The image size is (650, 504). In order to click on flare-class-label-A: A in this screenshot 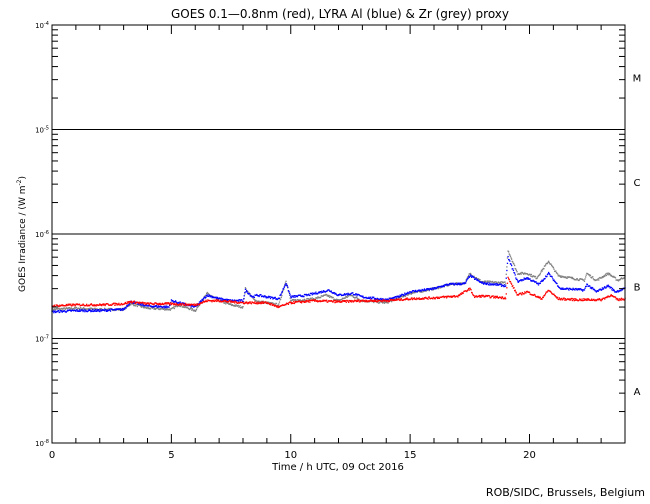, I will do `click(637, 392)`.